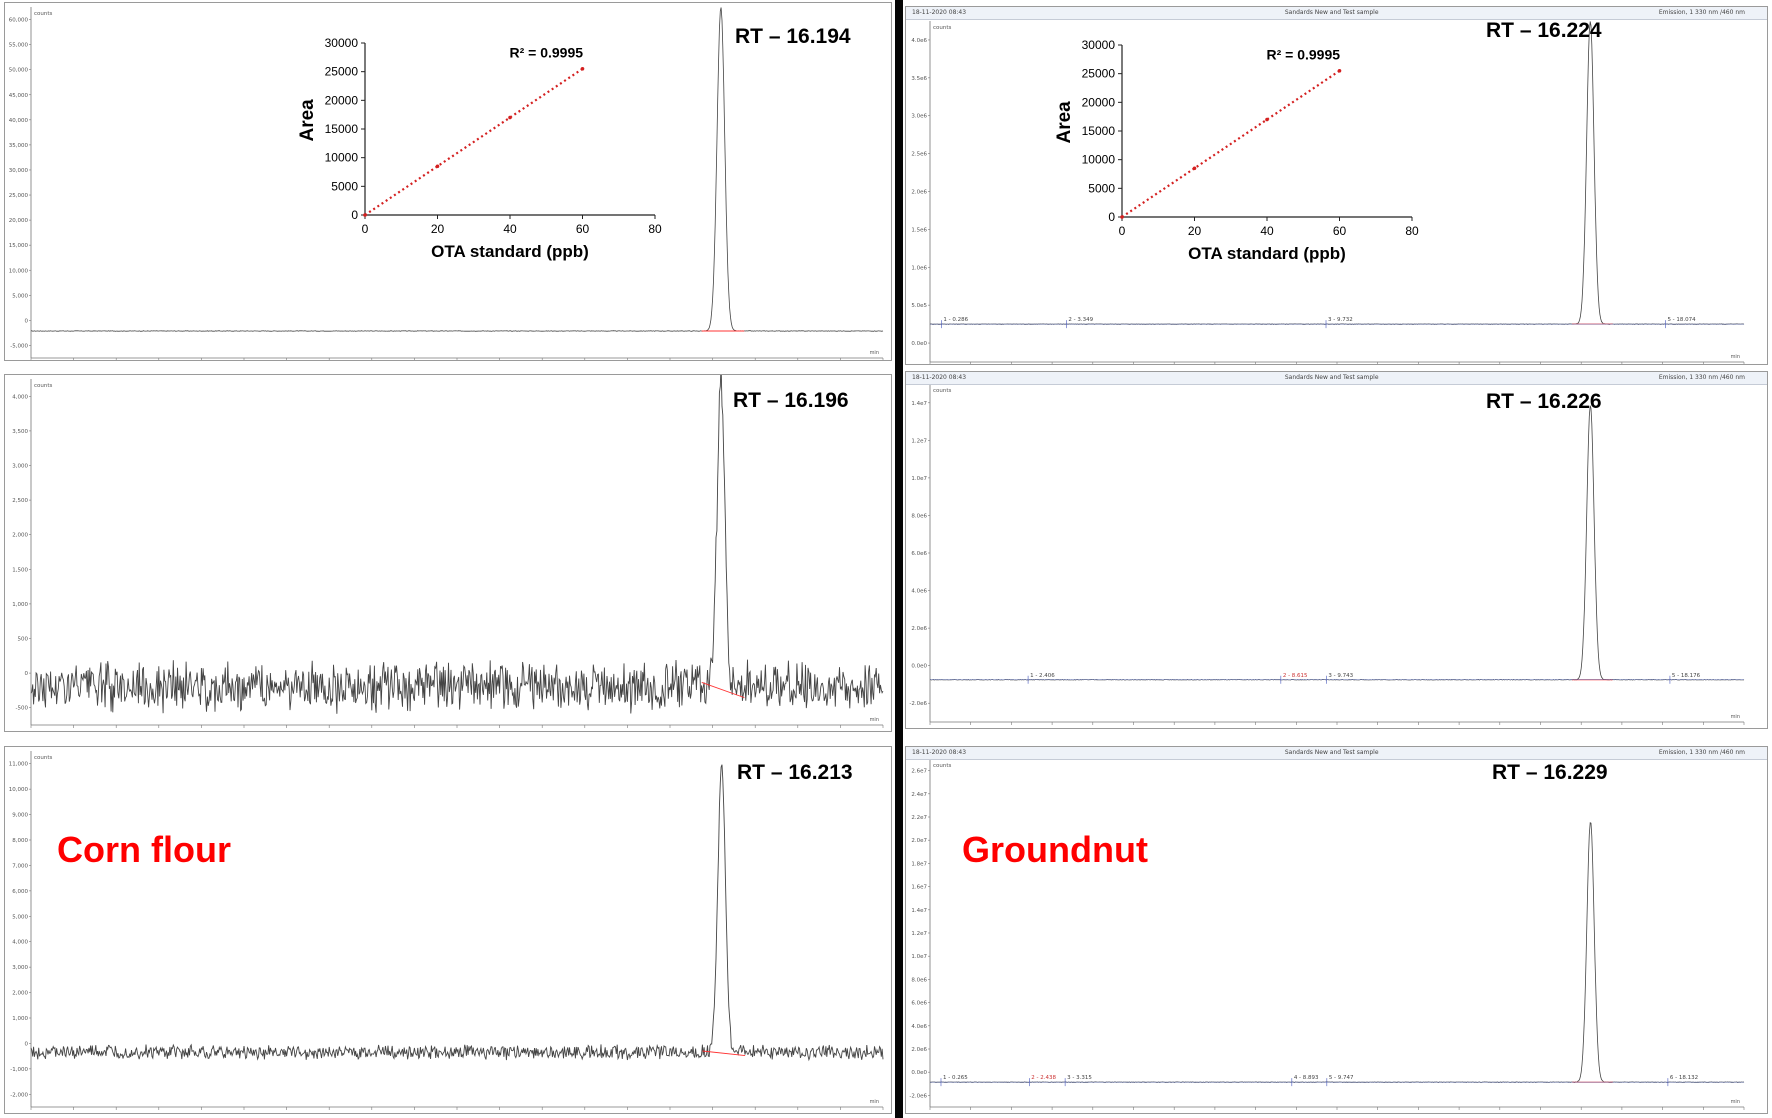 The image size is (1772, 1118). What do you see at coordinates (19, 346) in the screenshot?
I see `y-tick-label: -5,000` at bounding box center [19, 346].